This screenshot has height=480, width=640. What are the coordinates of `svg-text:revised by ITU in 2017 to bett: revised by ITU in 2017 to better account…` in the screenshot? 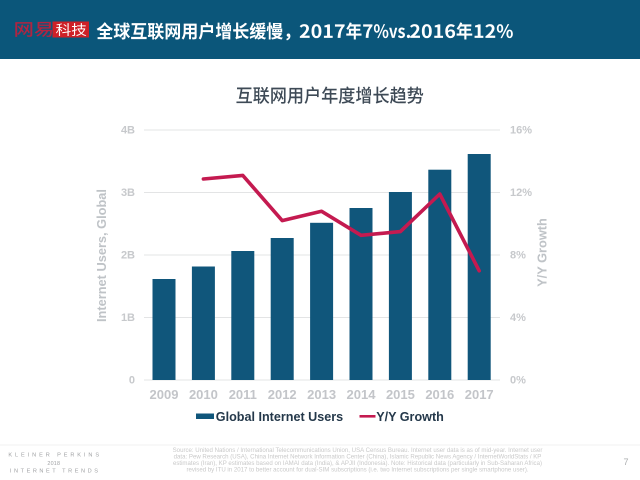 It's located at (357, 470).